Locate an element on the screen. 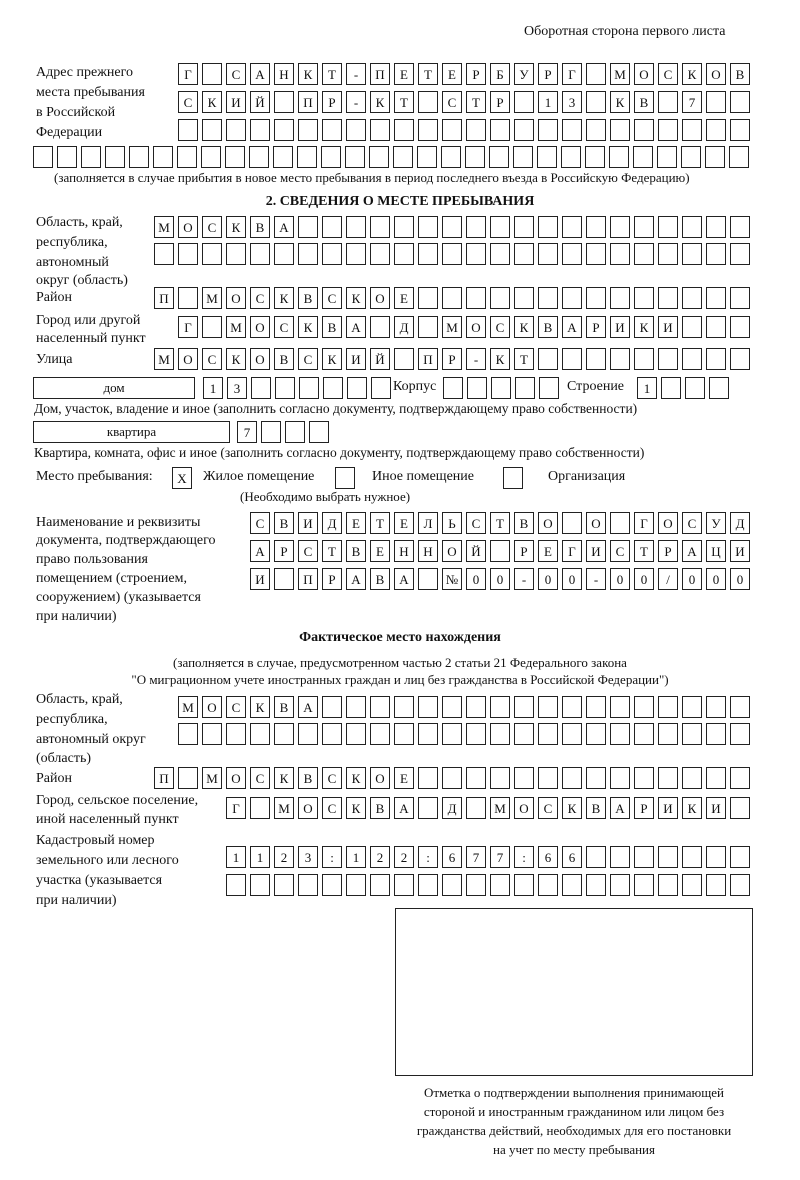 This screenshot has width=800, height=1180. char-cell: О is located at coordinates (476, 327).